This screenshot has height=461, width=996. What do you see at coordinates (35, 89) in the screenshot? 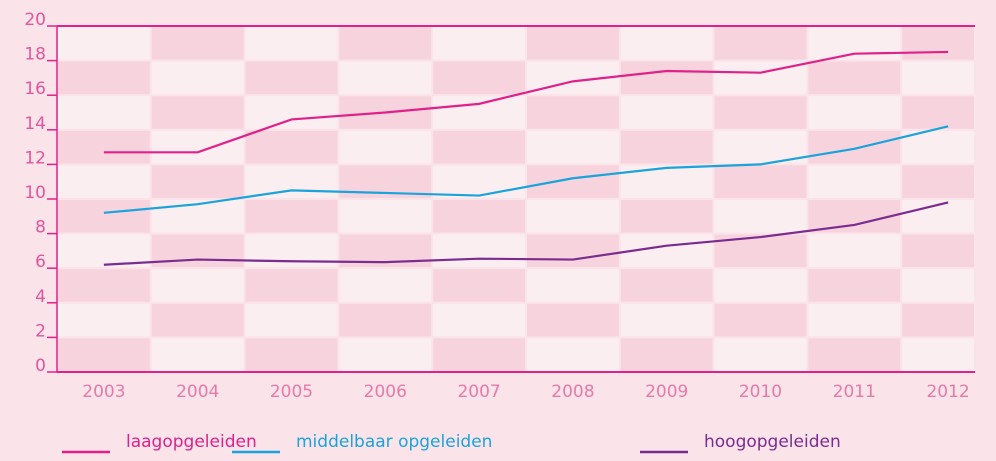
I see `y-tick-label: 16` at bounding box center [35, 89].